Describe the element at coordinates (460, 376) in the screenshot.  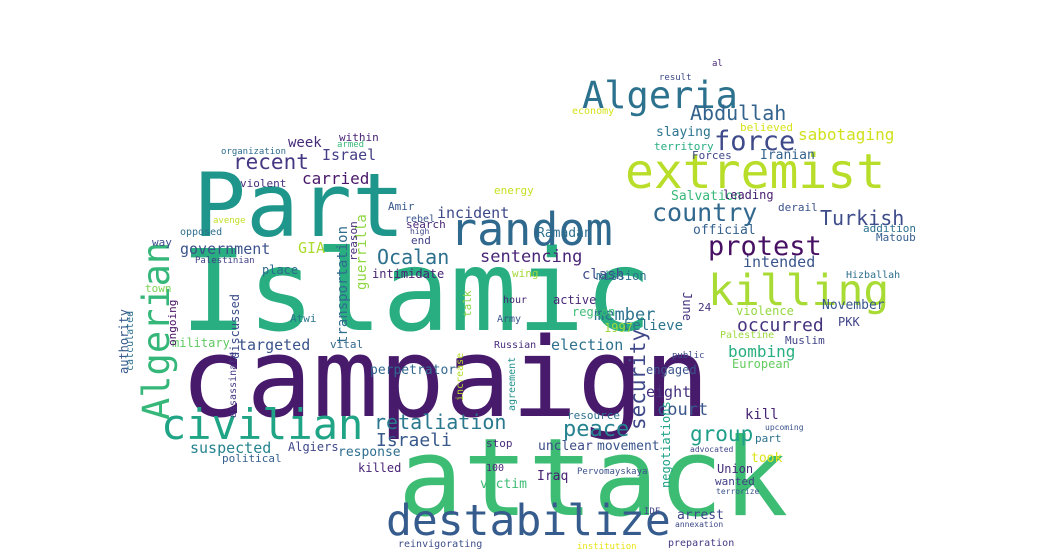
I see `word: increase` at that location.